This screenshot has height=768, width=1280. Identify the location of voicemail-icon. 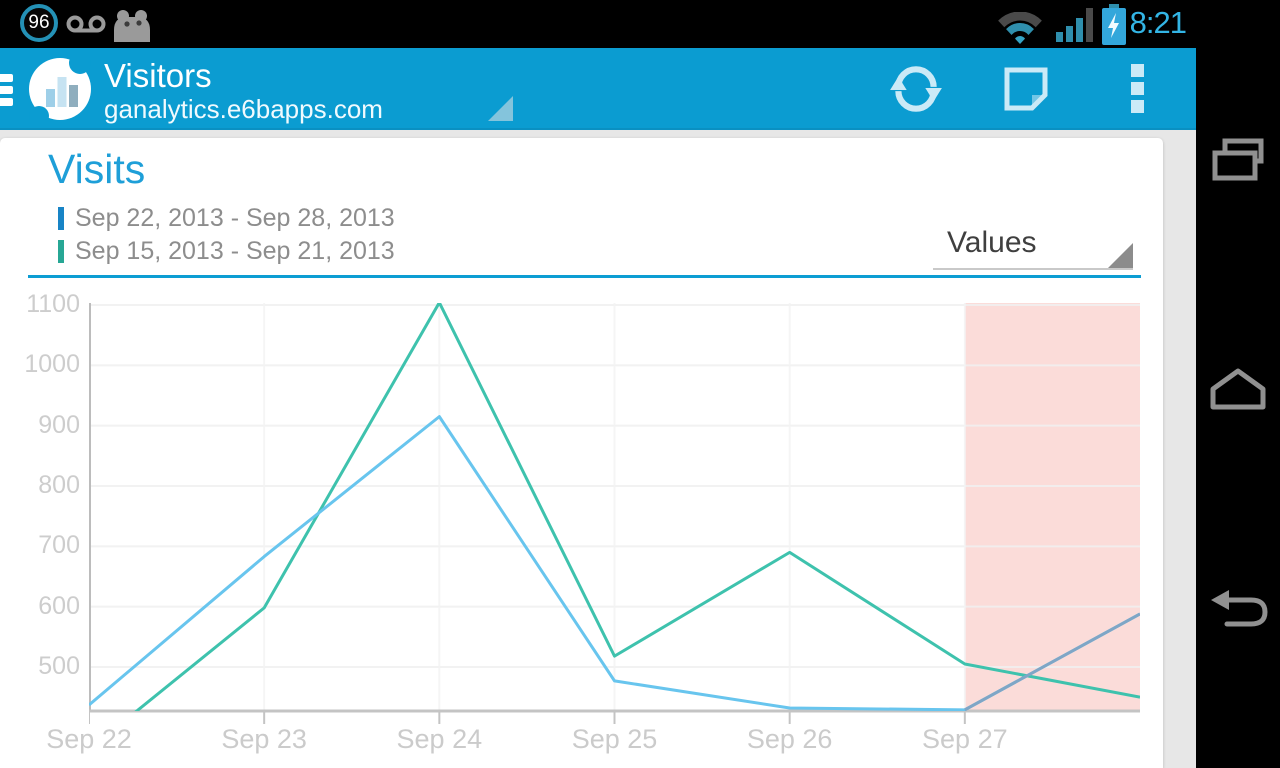
(86, 24).